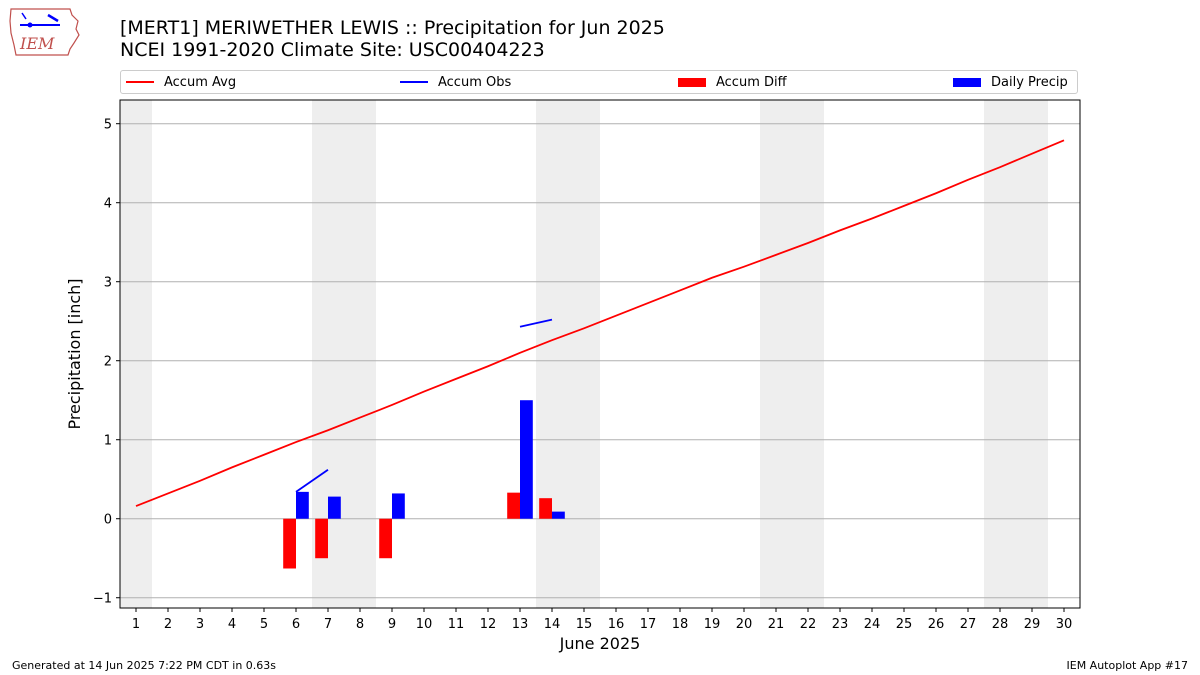  I want to click on iowa-state-outline-icon, so click(44, 32).